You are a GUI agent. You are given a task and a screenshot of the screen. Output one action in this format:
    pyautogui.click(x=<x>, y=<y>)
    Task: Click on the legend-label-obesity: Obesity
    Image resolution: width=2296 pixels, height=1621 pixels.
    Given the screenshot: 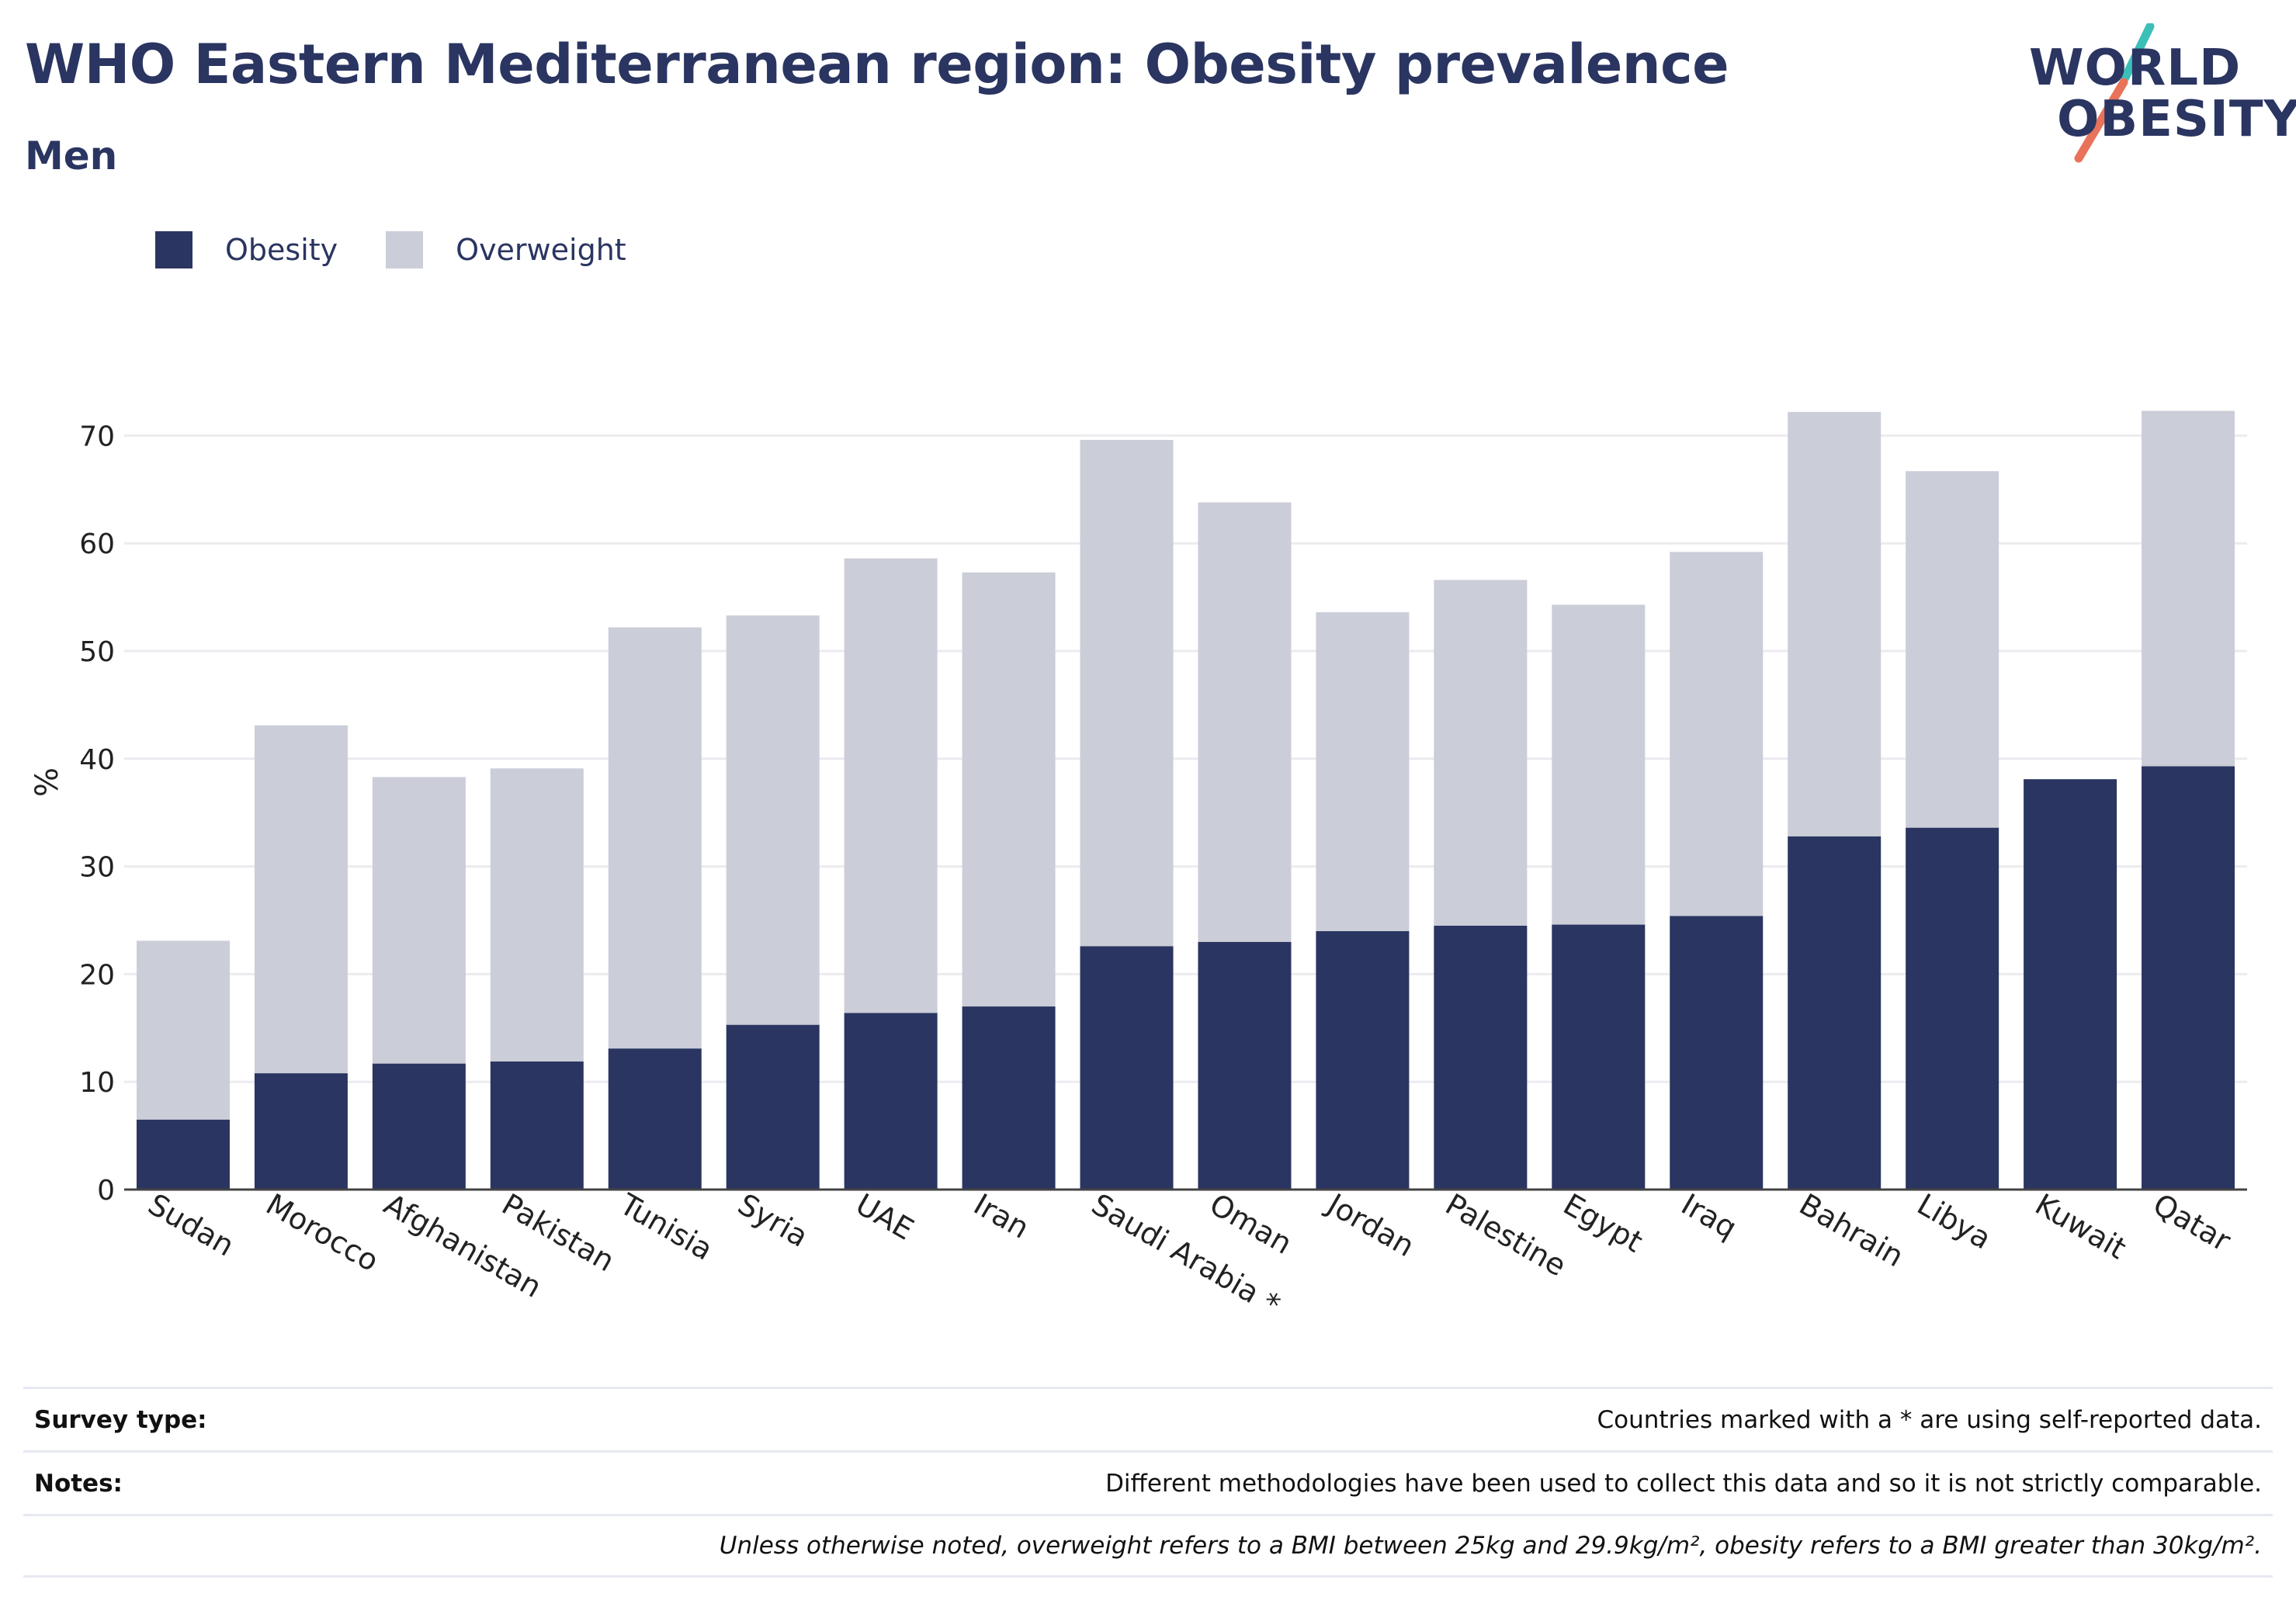 What is the action you would take?
    pyautogui.click(x=281, y=250)
    